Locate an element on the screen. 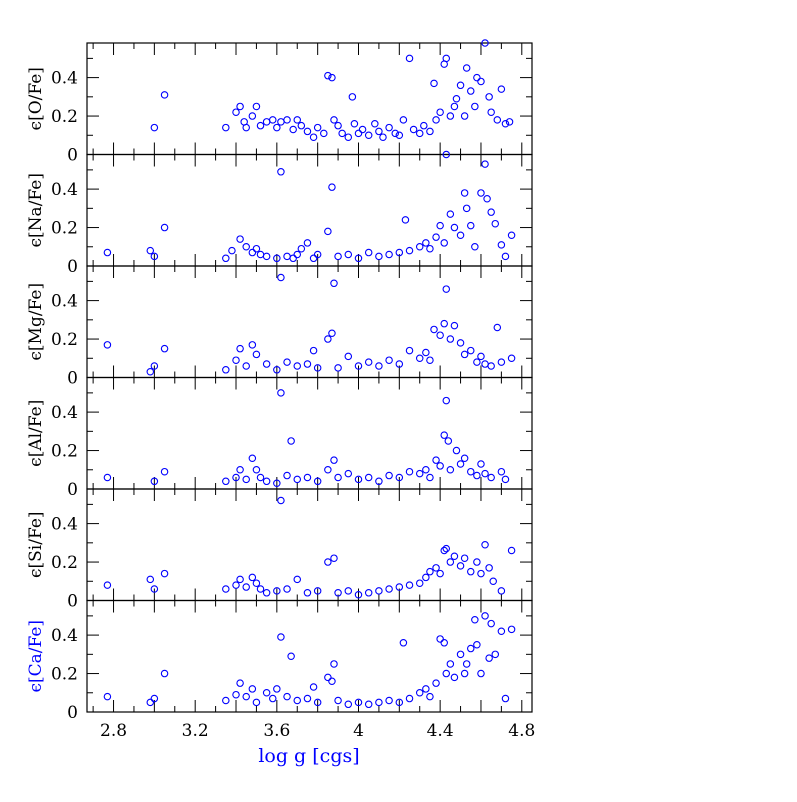 This screenshot has height=802, width=797. panel-4: 0 0.2 0.4ϵ[Al/Fe] is located at coordinates (279, 438).